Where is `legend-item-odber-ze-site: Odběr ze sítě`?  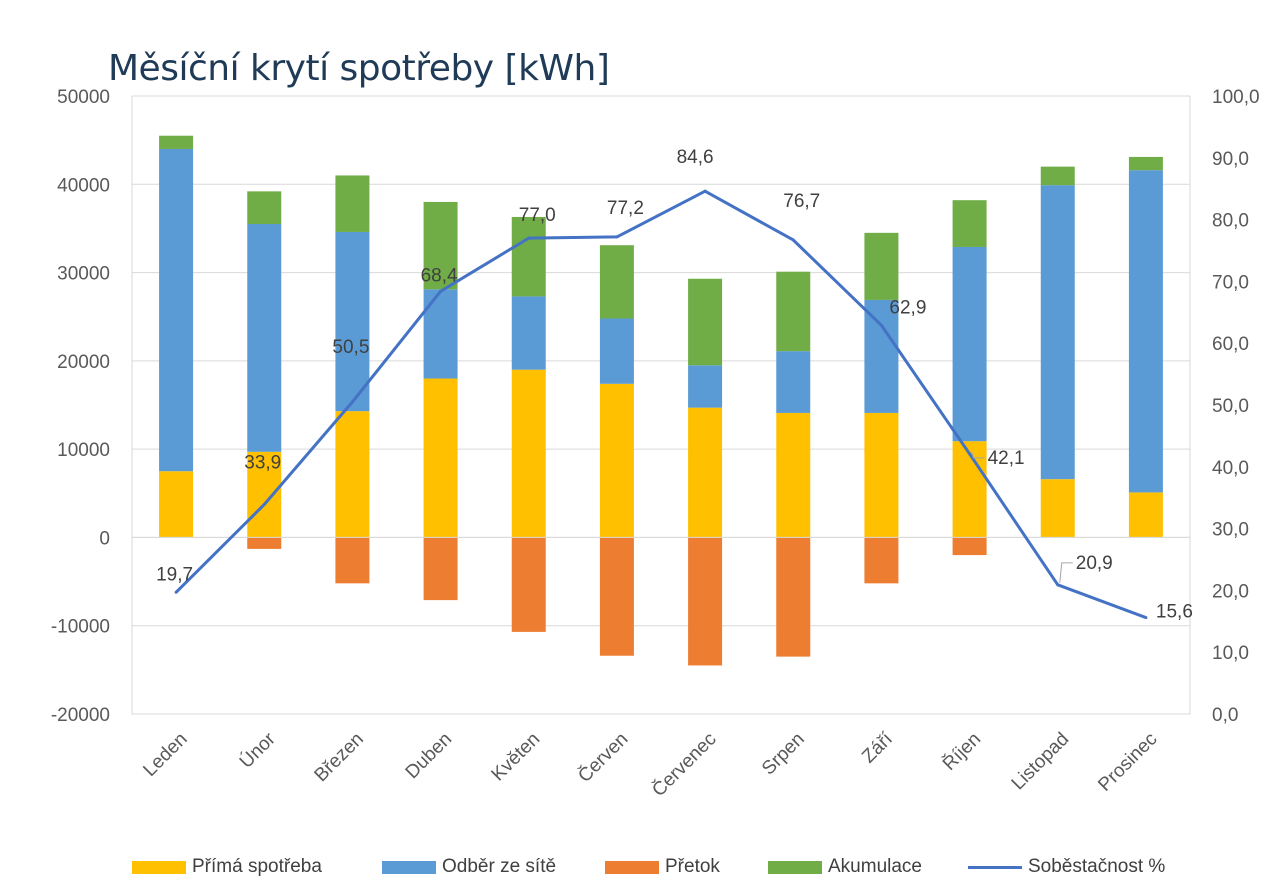
legend-item-odber-ze-site: Odběr ze sítě is located at coordinates (469, 867).